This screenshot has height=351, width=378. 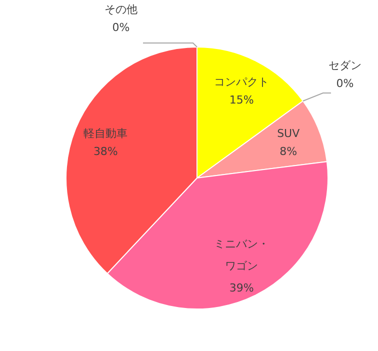 What do you see at coordinates (121, 9) in the screenshot?
I see `category-label: その他` at bounding box center [121, 9].